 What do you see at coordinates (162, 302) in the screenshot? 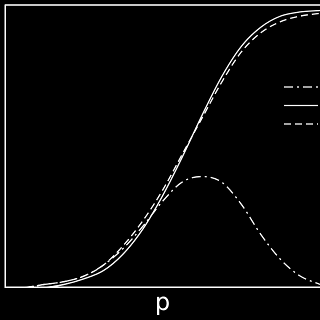
I see `x-axis-title: p` at bounding box center [162, 302].